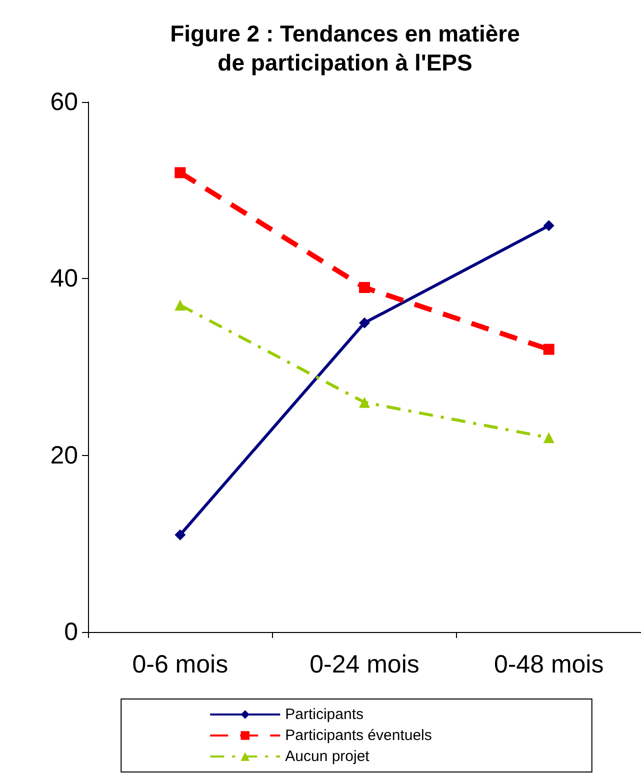  I want to click on y-tick-label: 0, so click(71, 632).